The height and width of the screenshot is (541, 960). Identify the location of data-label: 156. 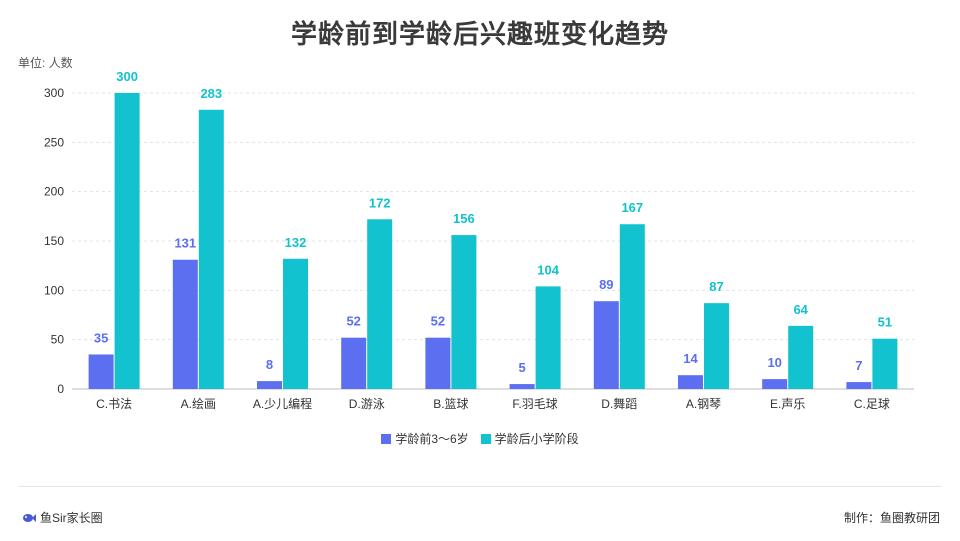
(464, 218).